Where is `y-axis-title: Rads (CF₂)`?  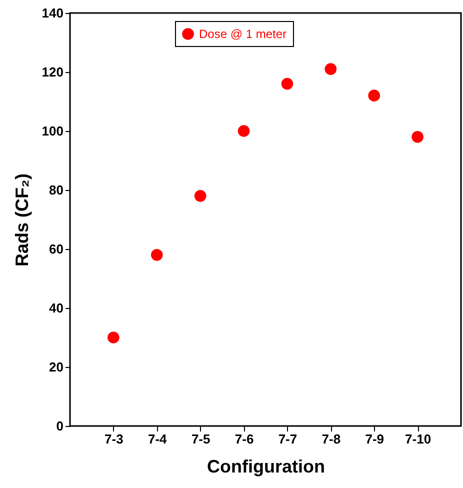
y-axis-title: Rads (CF₂) is located at coordinates (22, 219).